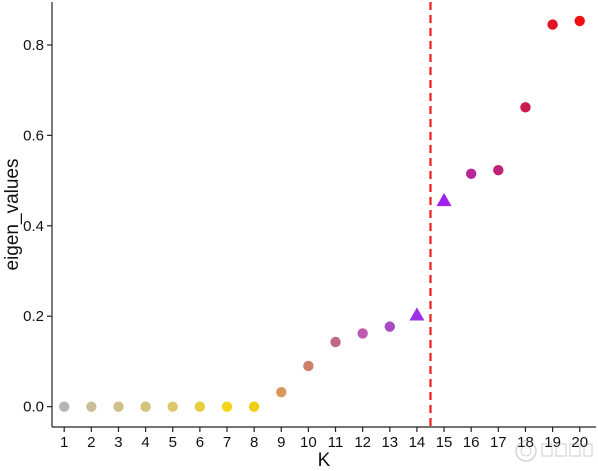 This screenshot has width=598, height=471. I want to click on x-tick-label: 5, so click(173, 442).